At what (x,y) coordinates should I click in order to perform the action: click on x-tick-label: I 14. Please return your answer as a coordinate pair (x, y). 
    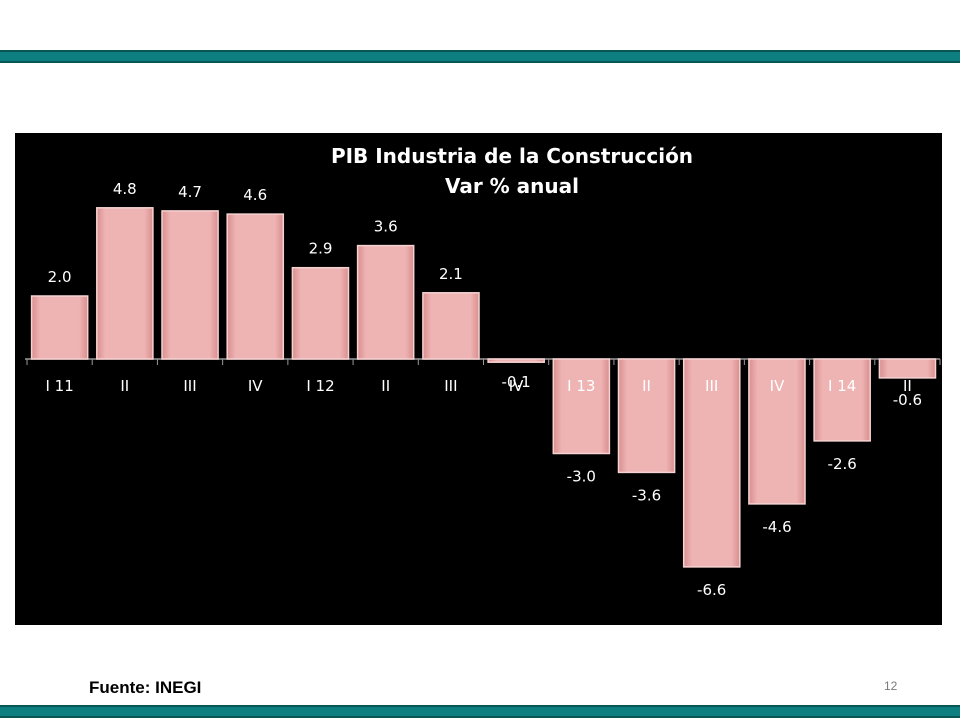
    Looking at the image, I should click on (842, 386).